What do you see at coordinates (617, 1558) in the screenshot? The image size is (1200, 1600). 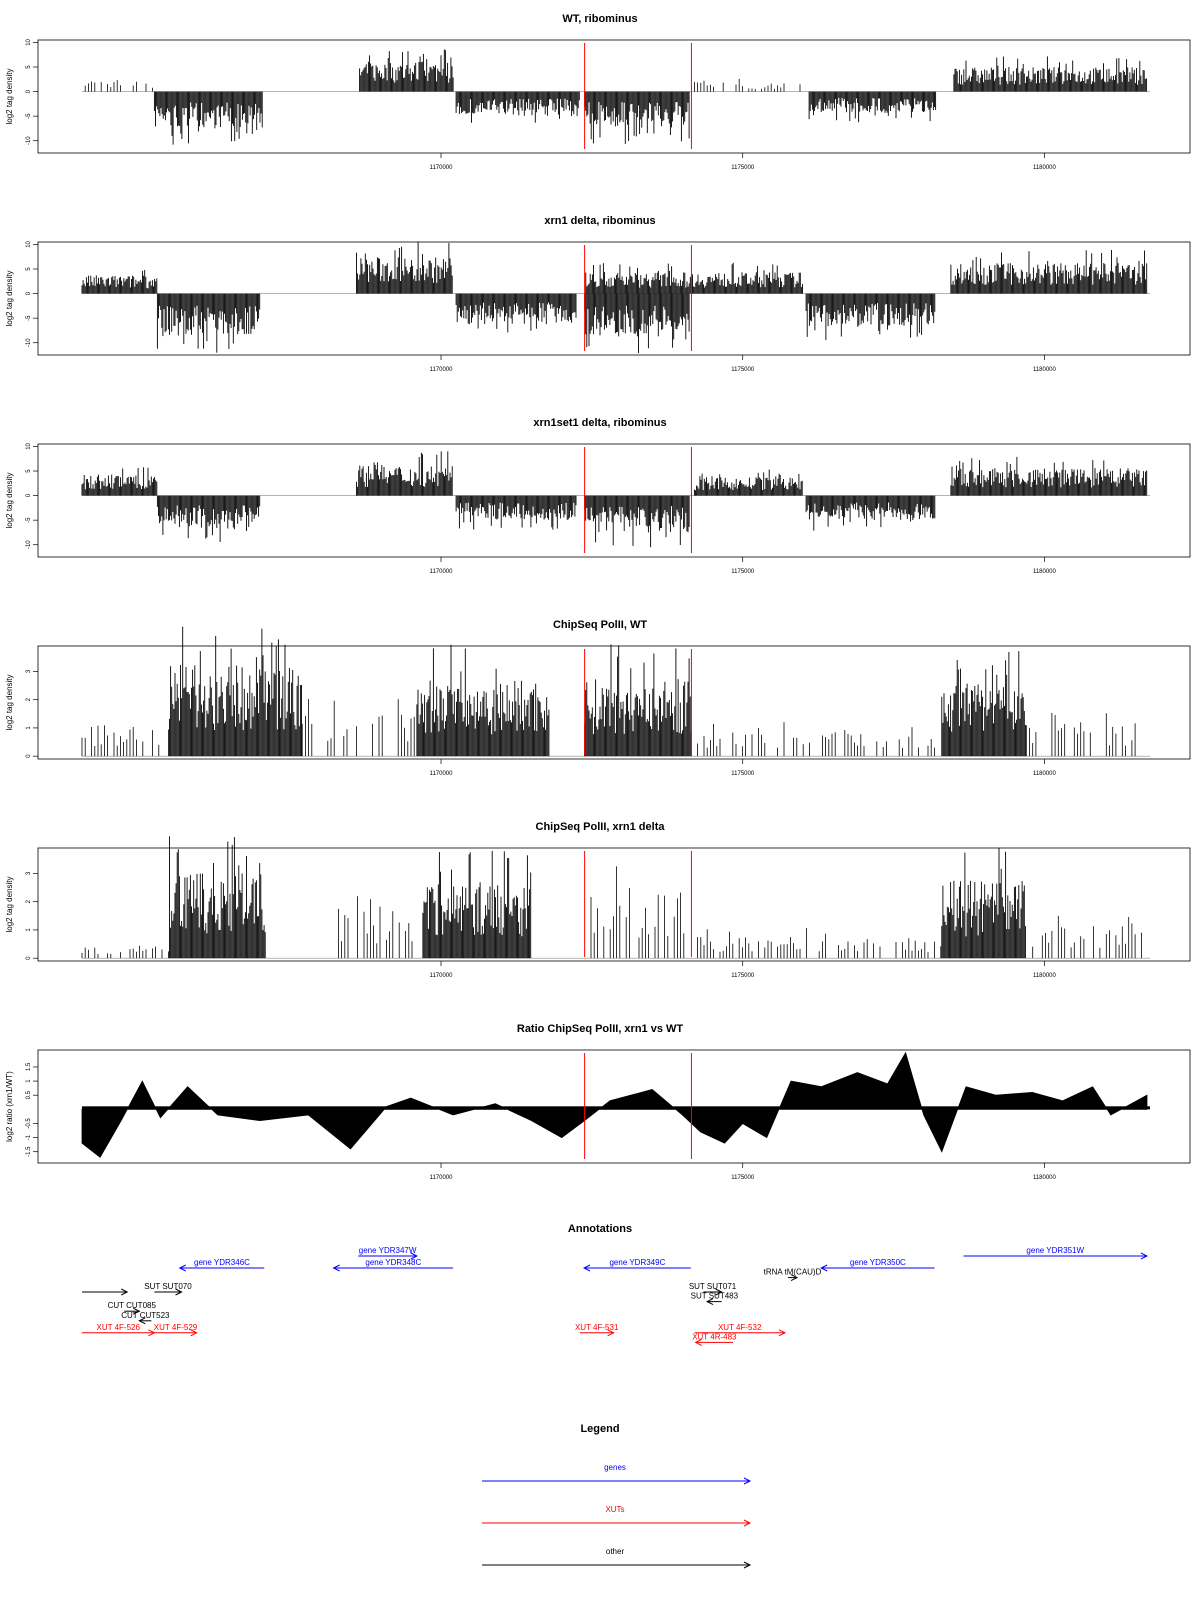 I see `legend-item: other` at bounding box center [617, 1558].